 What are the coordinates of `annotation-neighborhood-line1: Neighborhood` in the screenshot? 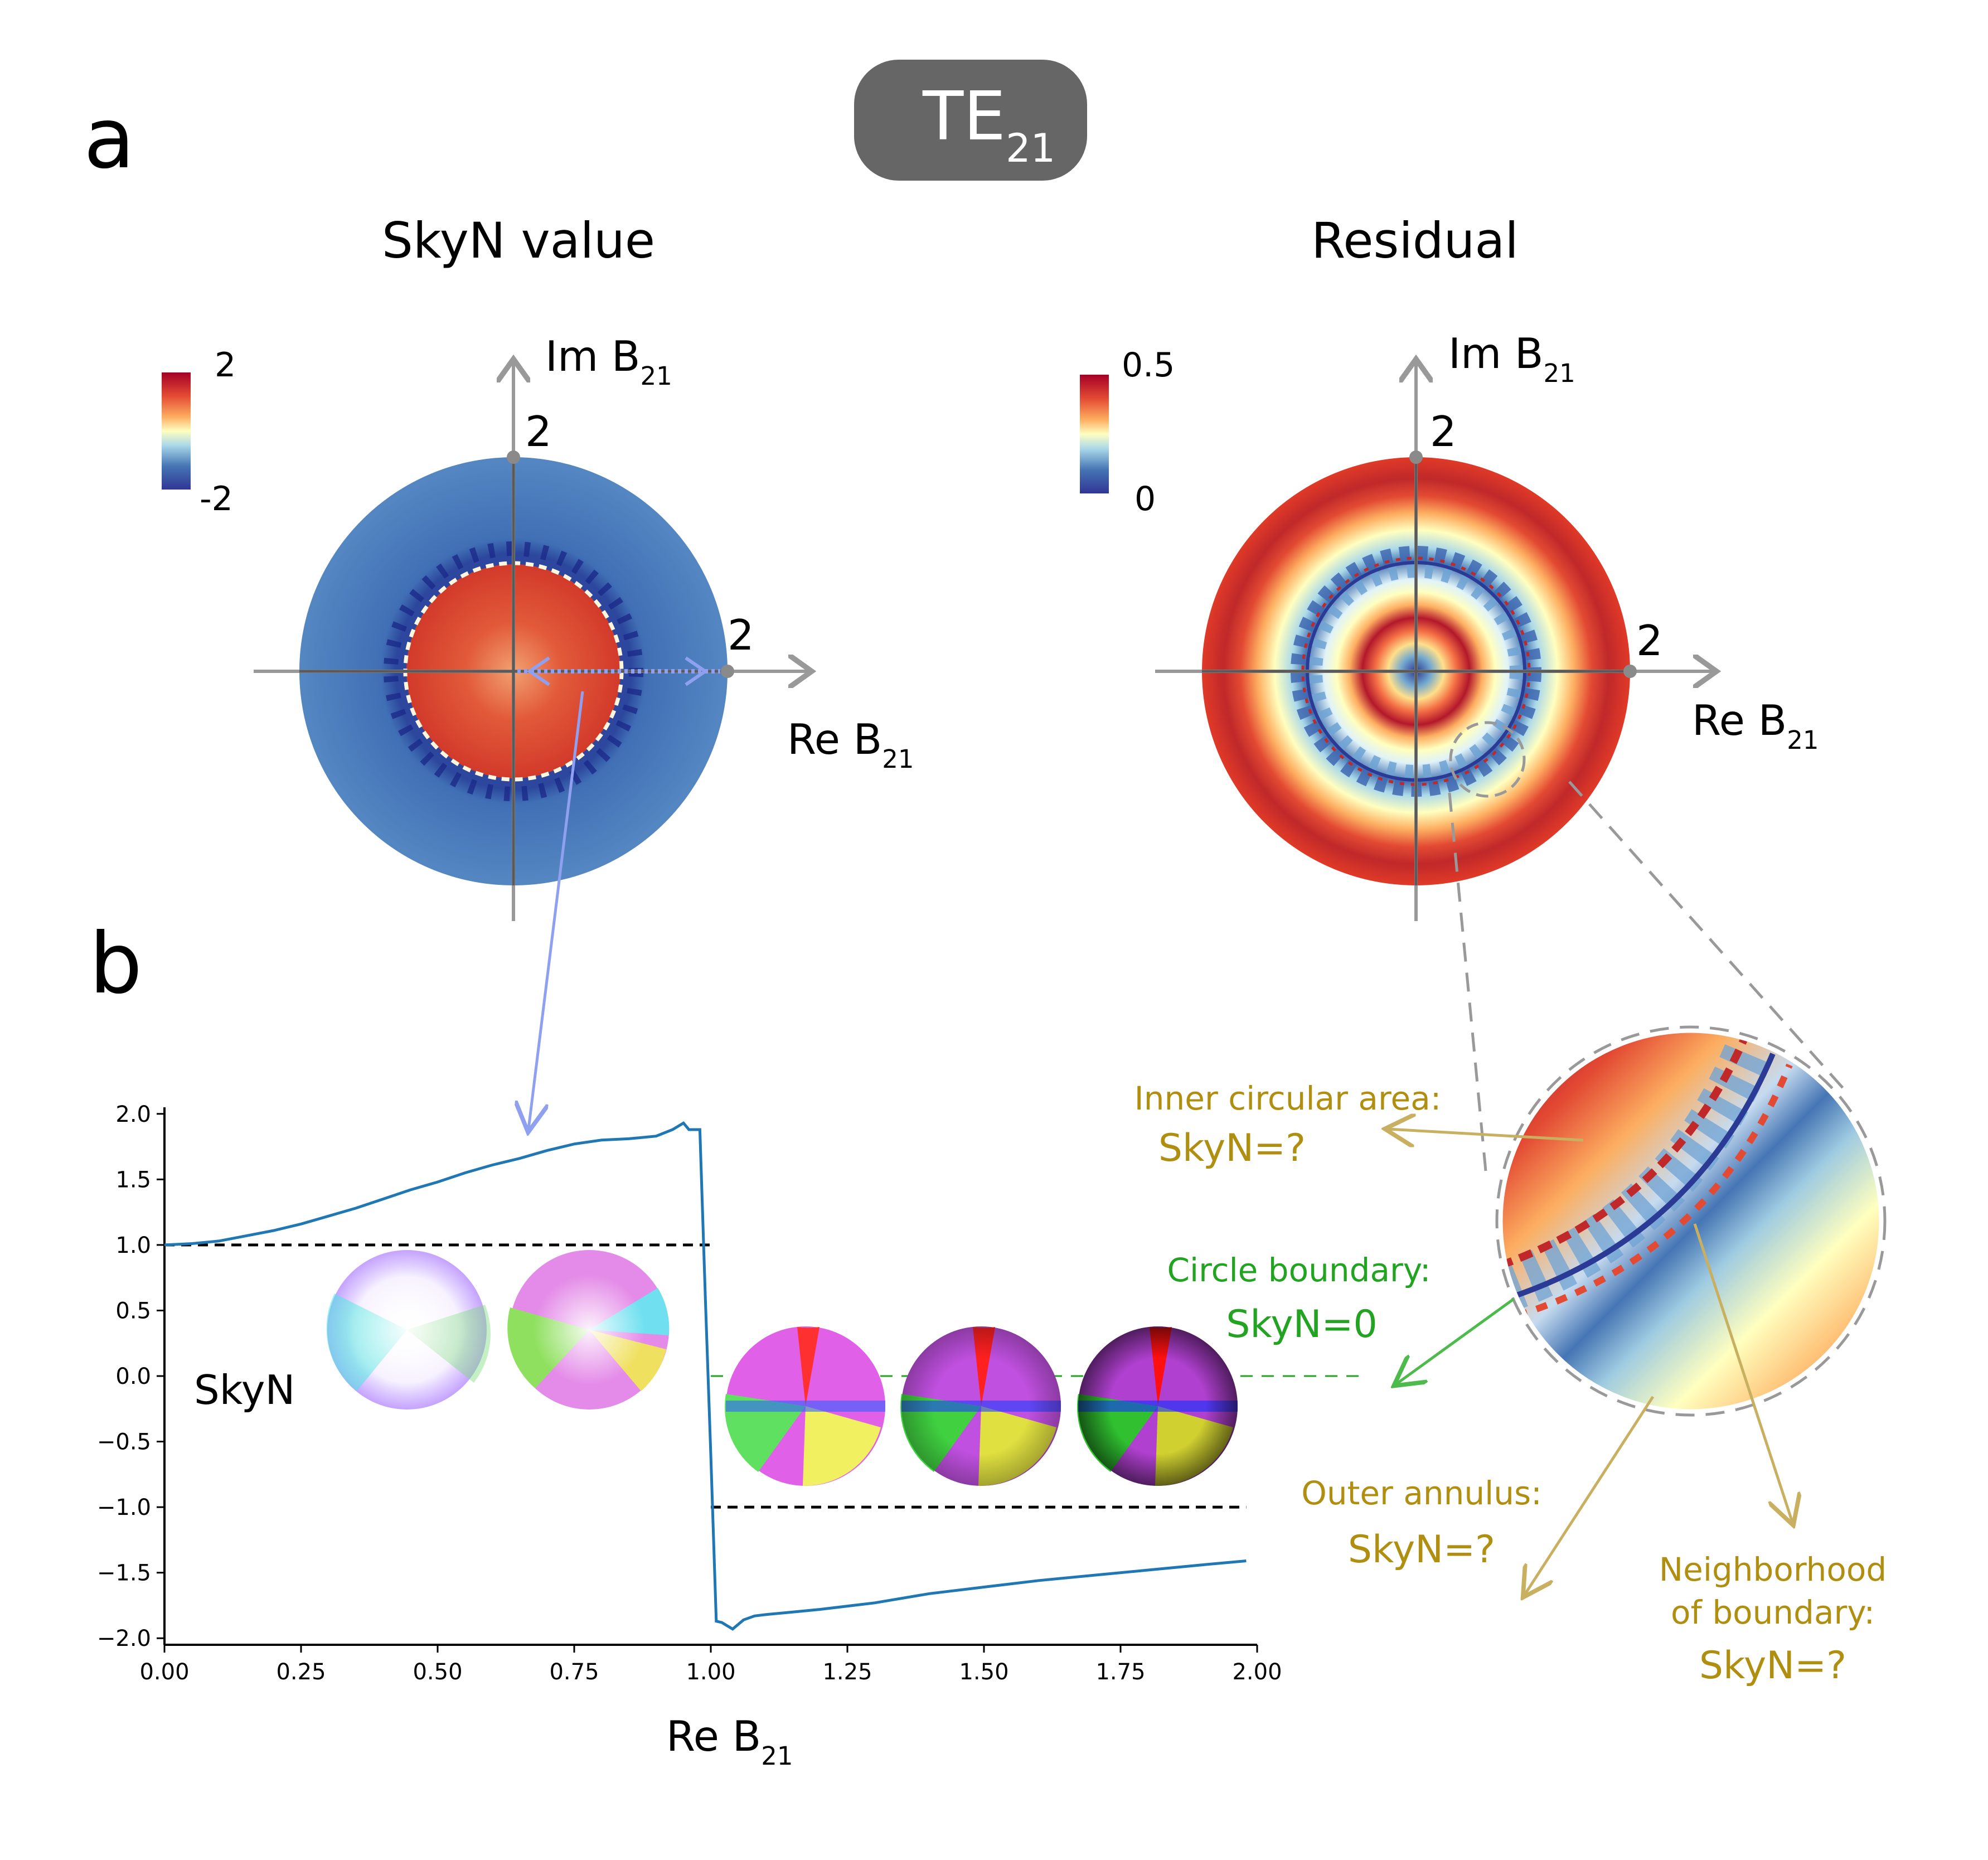 It's located at (1773, 1569).